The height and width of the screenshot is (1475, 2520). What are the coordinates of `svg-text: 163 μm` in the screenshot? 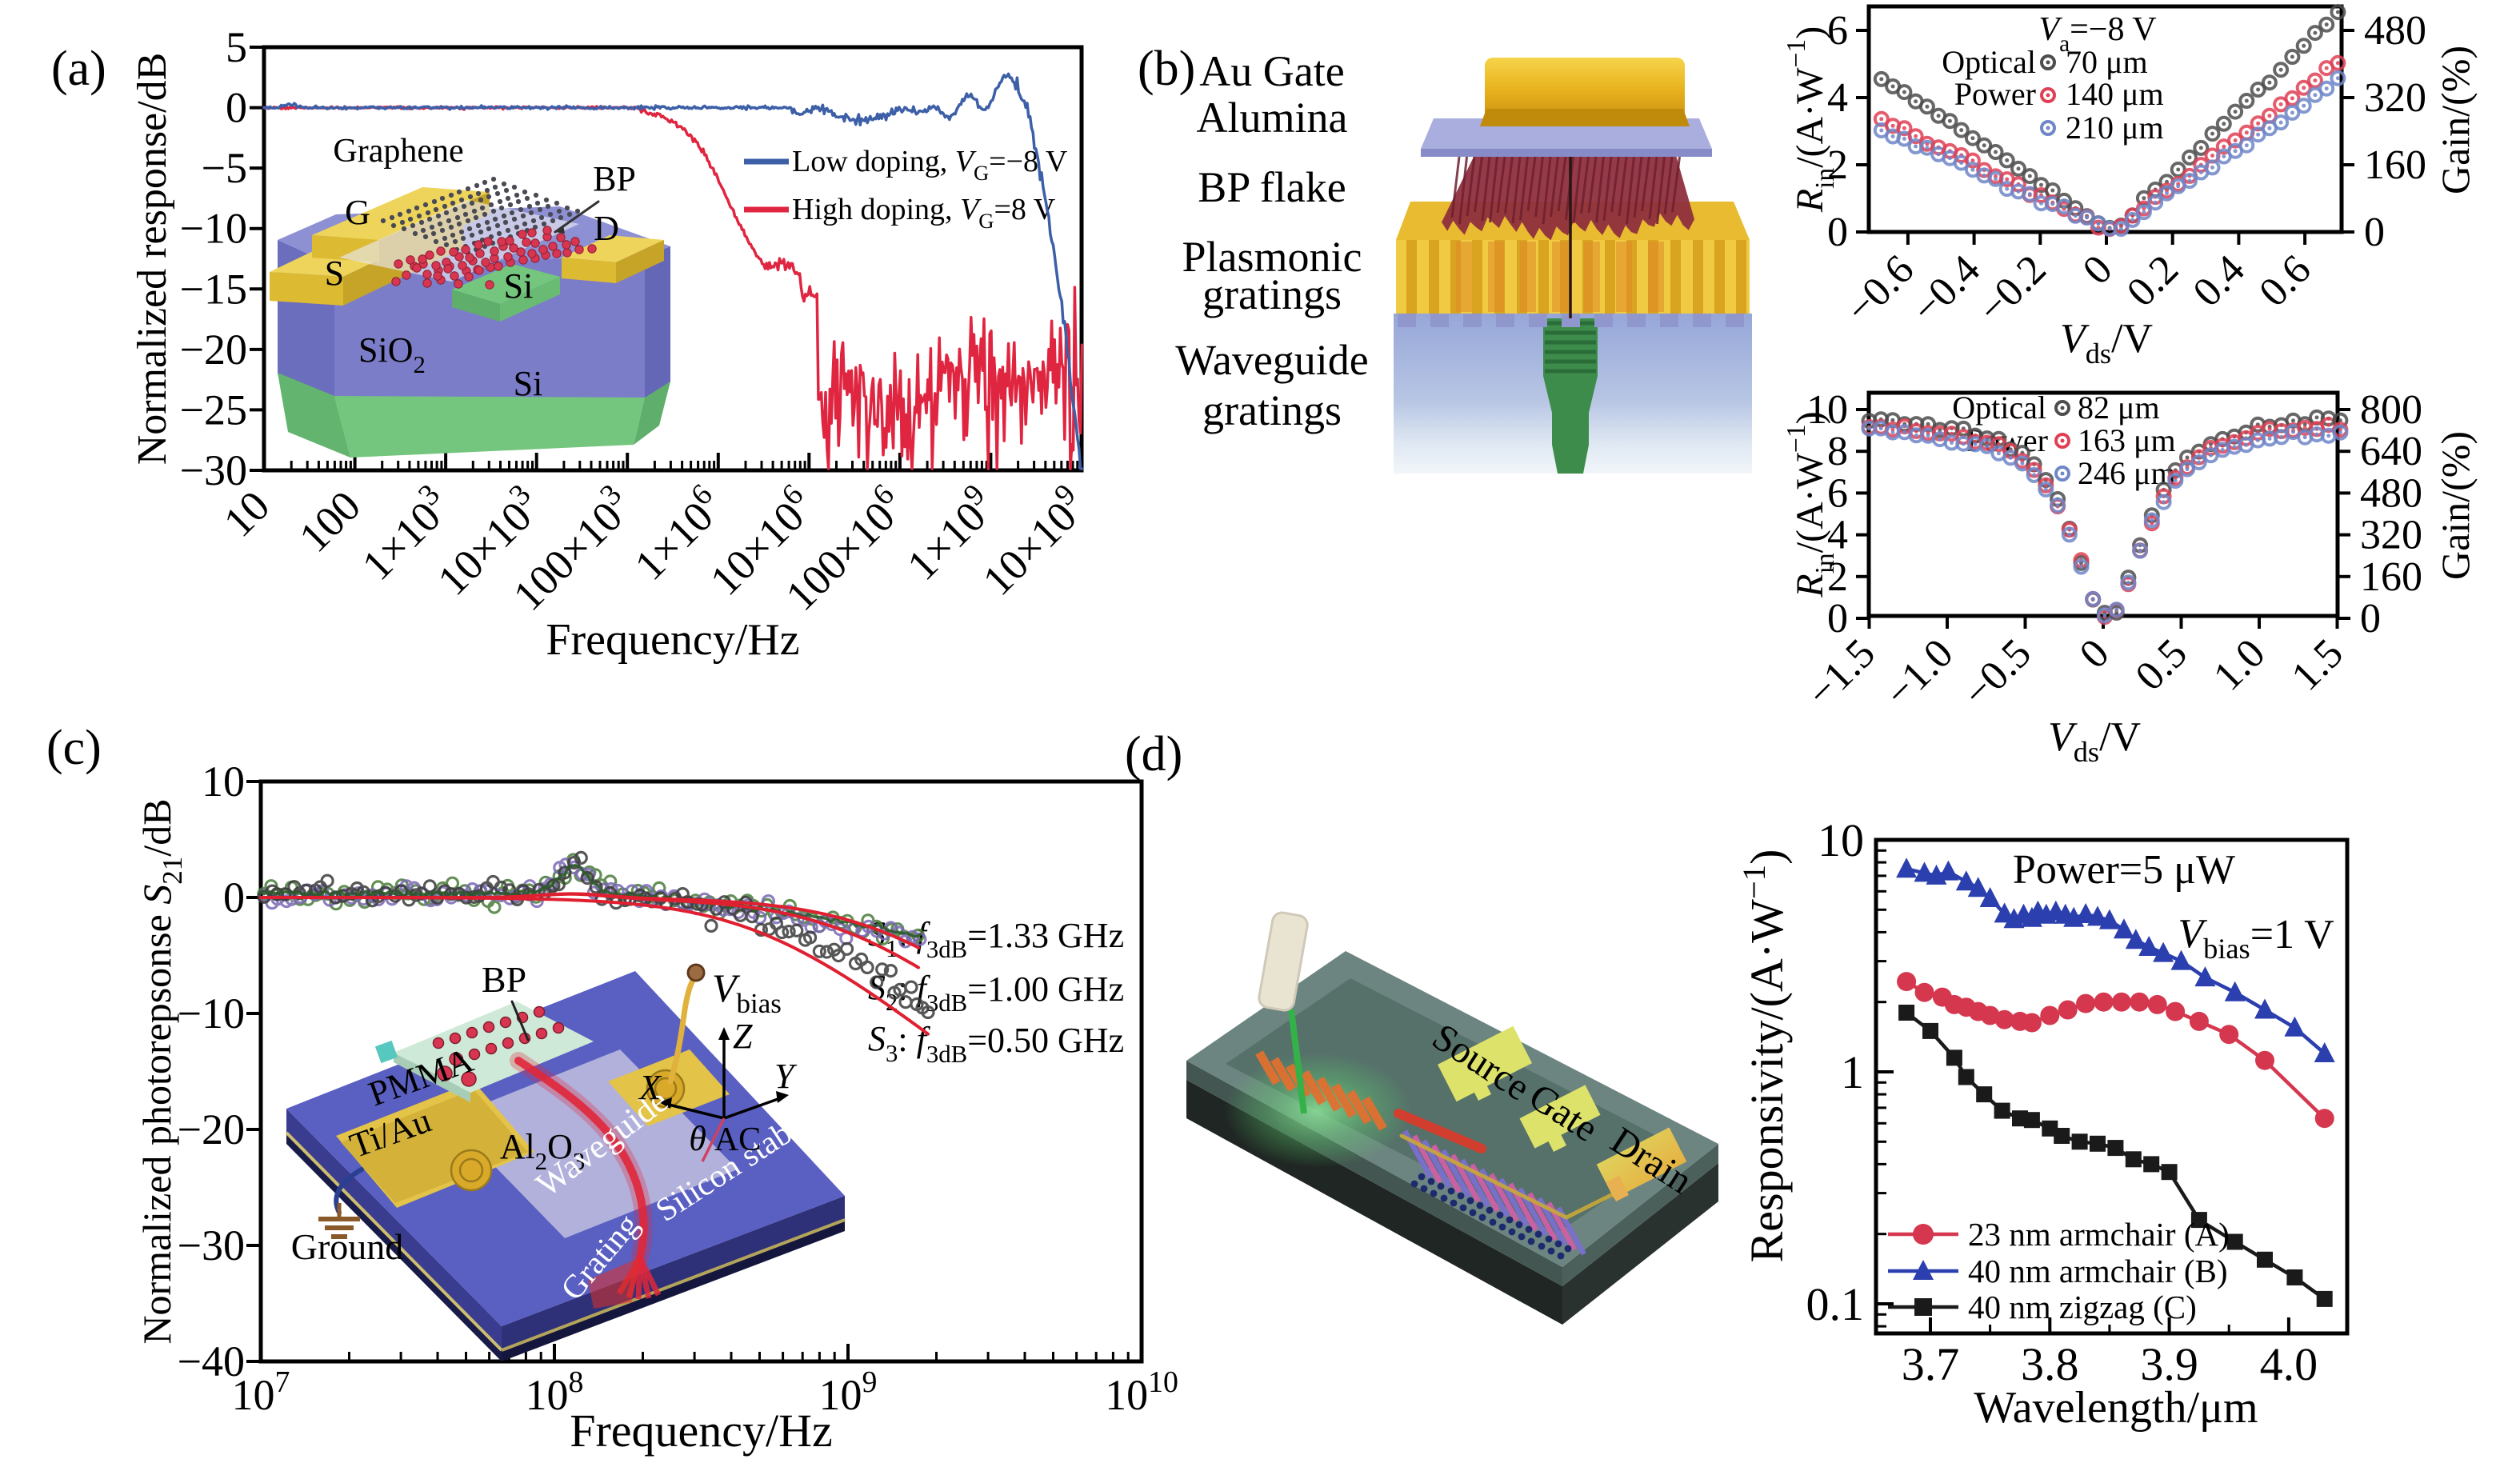 It's located at (2127, 440).